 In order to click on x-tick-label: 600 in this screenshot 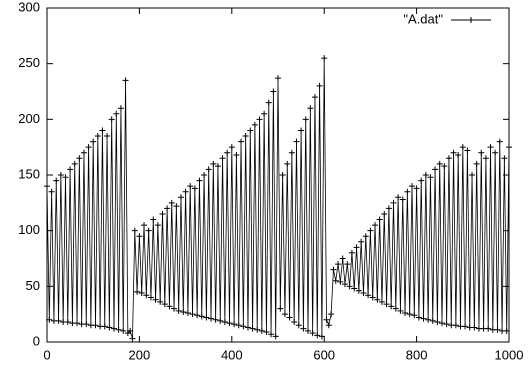, I will do `click(324, 354)`.